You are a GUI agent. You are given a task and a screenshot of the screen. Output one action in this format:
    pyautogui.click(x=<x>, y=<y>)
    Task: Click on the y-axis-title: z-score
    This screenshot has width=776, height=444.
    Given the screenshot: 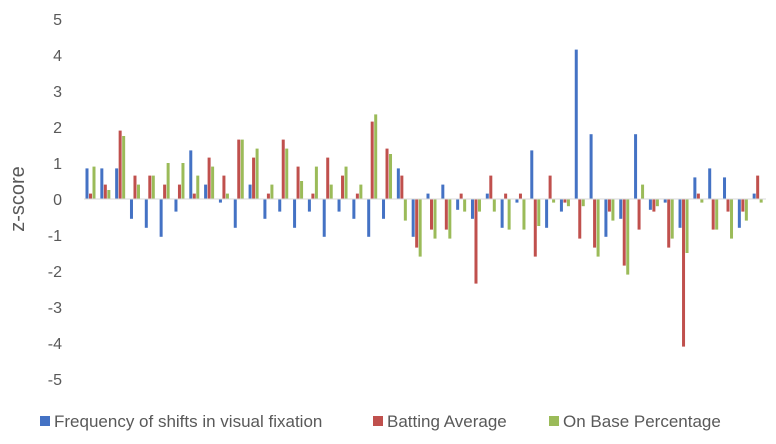 What is the action you would take?
    pyautogui.click(x=18, y=199)
    